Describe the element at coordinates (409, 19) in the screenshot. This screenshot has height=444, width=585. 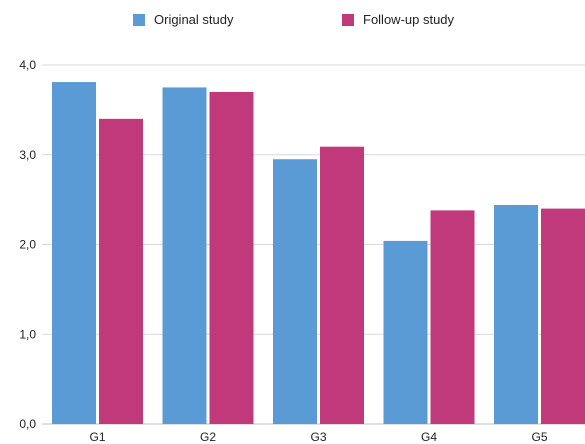
I see `legend-label-follow-up-study: Follow-up study` at that location.